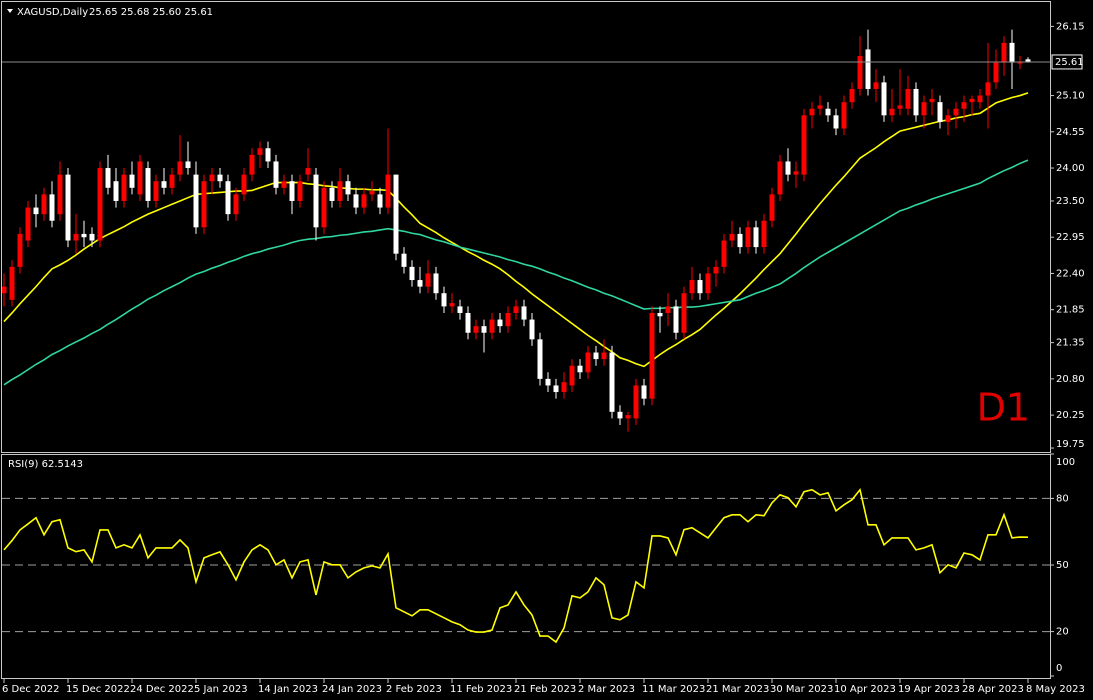 The width and height of the screenshot is (1093, 700). Describe the element at coordinates (865, 689) in the screenshot. I see `x-tick-label: 10 Apr 2023` at that location.